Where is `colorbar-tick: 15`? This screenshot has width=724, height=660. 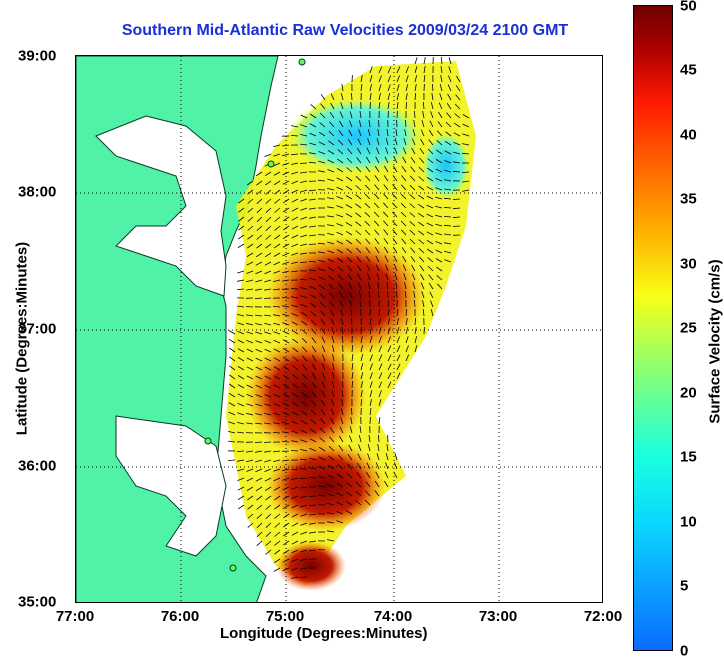
colorbar-tick: 15 is located at coordinates (688, 457).